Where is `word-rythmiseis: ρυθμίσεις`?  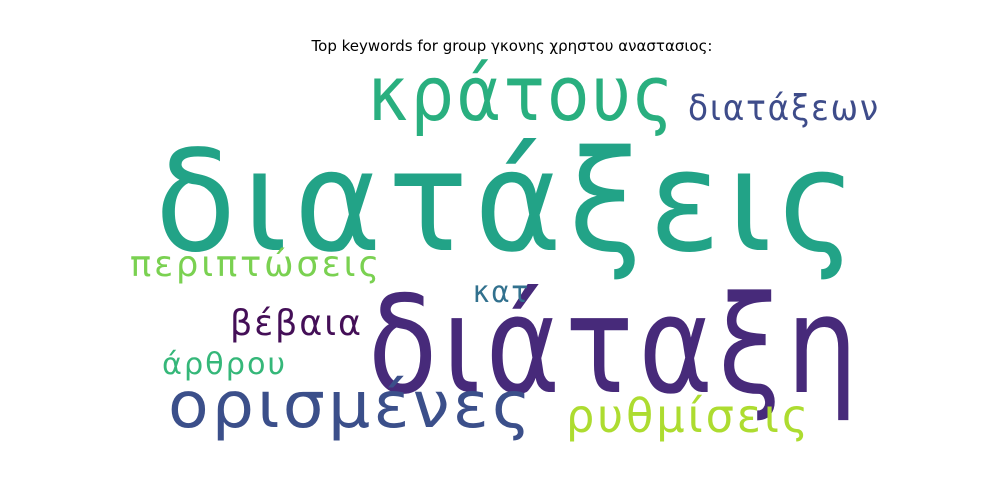
word-rythmiseis: ρυθμίσεις is located at coordinates (688, 416).